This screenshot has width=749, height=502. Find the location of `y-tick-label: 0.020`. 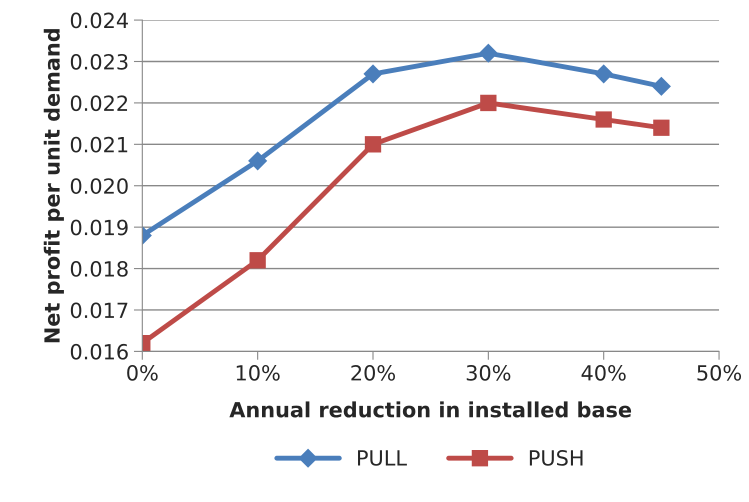

y-tick-label: 0.020 is located at coordinates (99, 186).